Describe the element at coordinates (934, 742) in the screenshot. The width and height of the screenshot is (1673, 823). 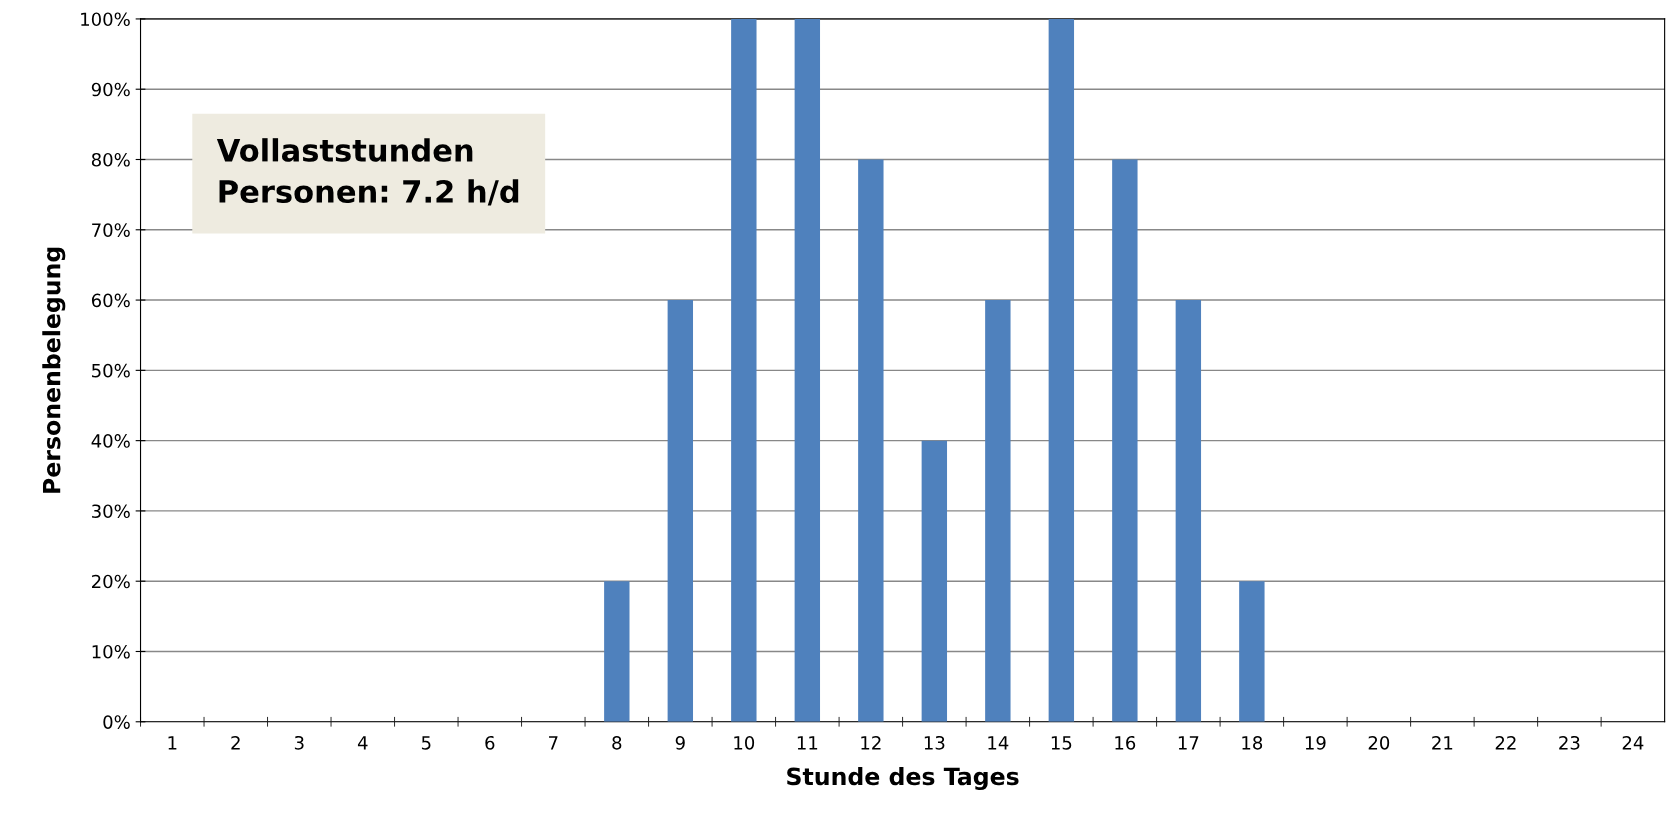
I see `x-tick-label: 13` at that location.